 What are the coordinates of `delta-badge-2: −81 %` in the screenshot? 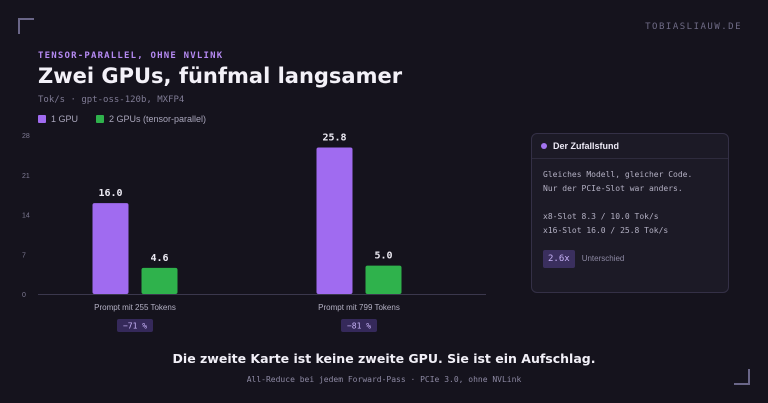 It's located at (359, 326).